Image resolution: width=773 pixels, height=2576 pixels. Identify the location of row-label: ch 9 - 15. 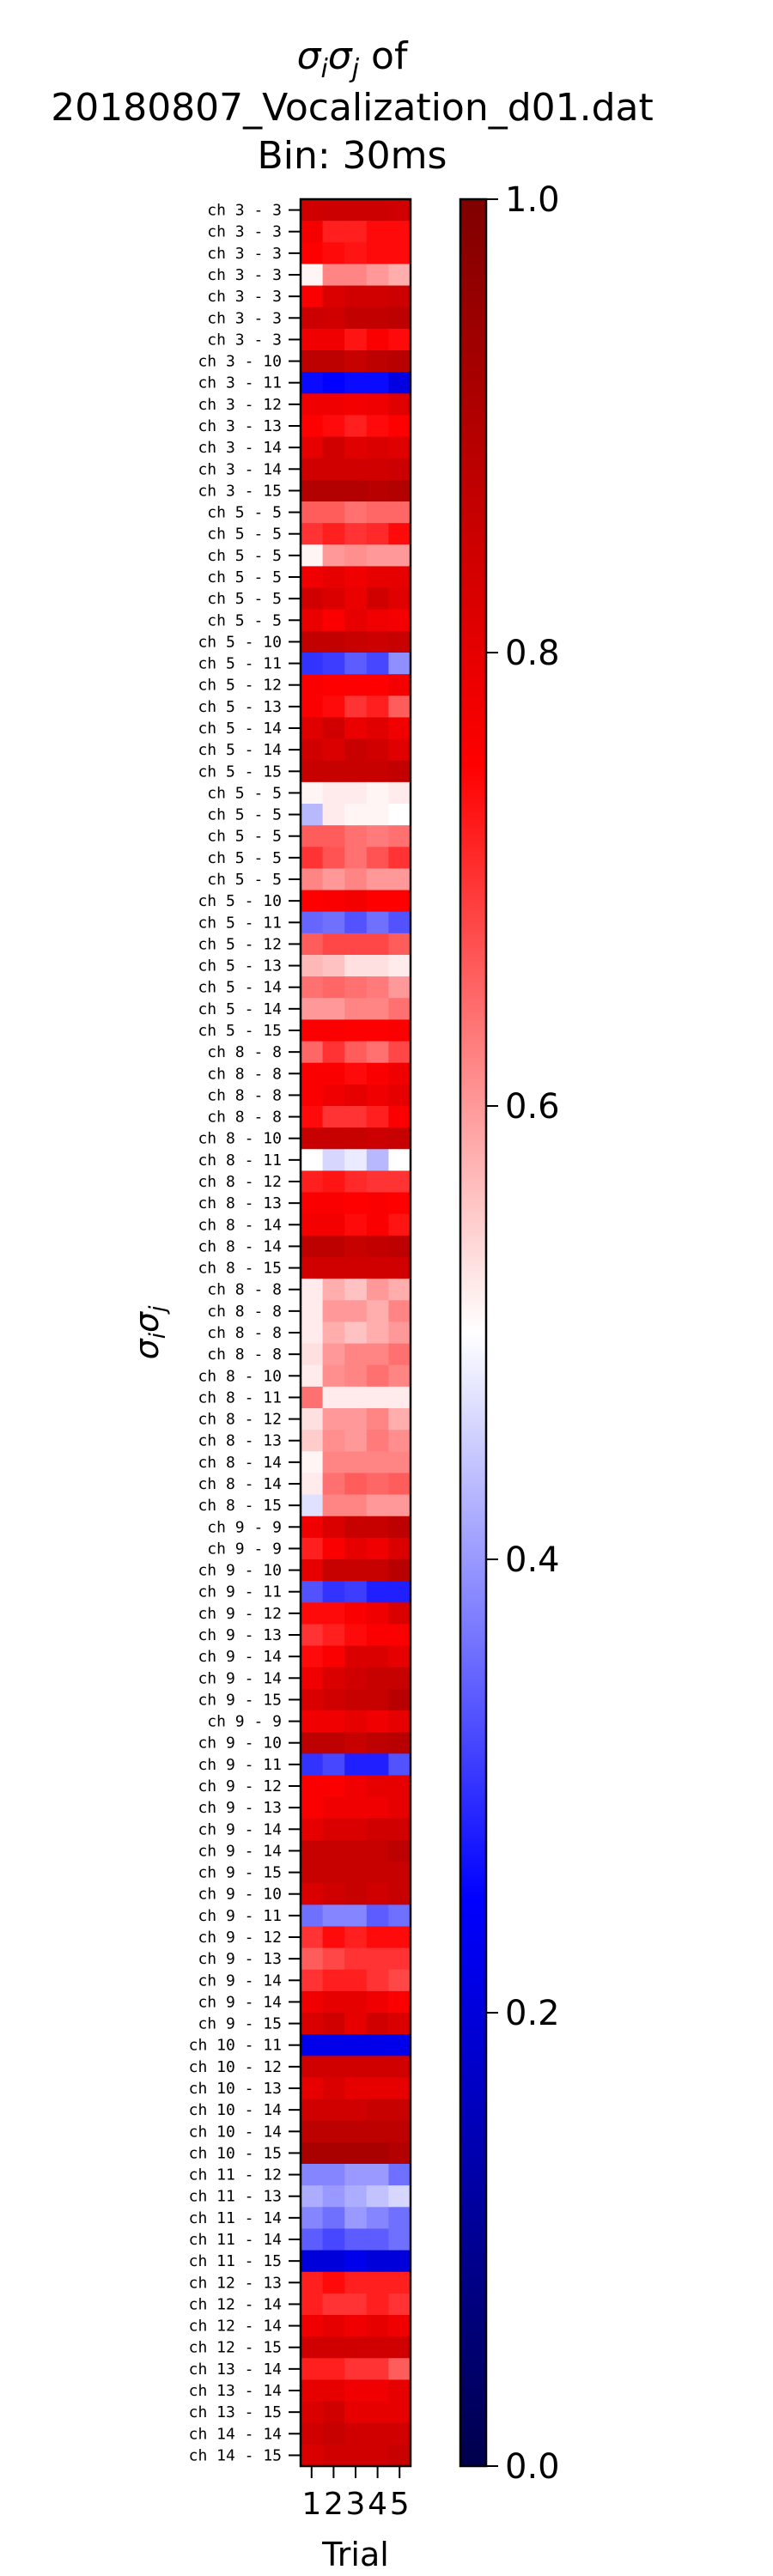
(240, 1700).